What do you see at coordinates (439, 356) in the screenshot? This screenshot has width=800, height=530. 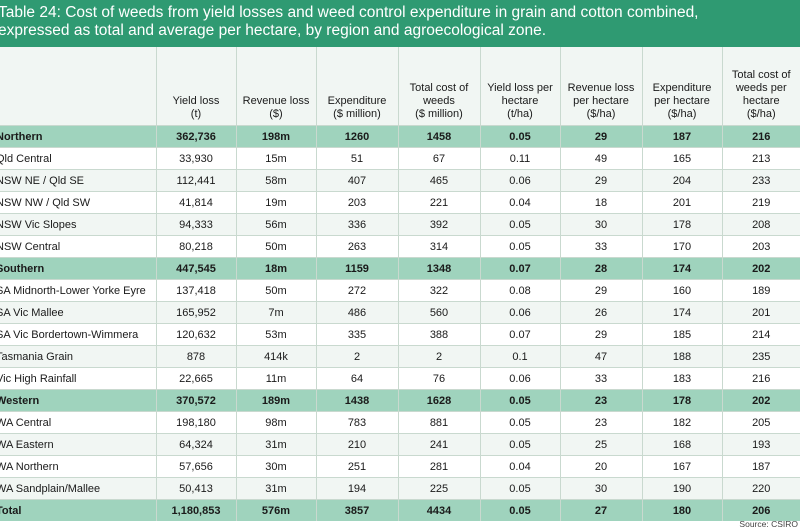 I see `table-cell: 2` at bounding box center [439, 356].